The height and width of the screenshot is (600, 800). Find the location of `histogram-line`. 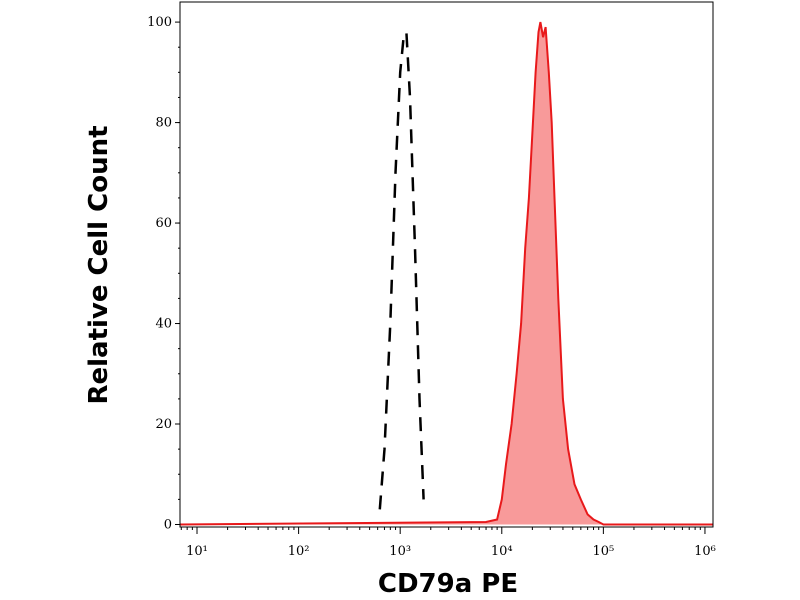

histogram-line is located at coordinates (401, 268).